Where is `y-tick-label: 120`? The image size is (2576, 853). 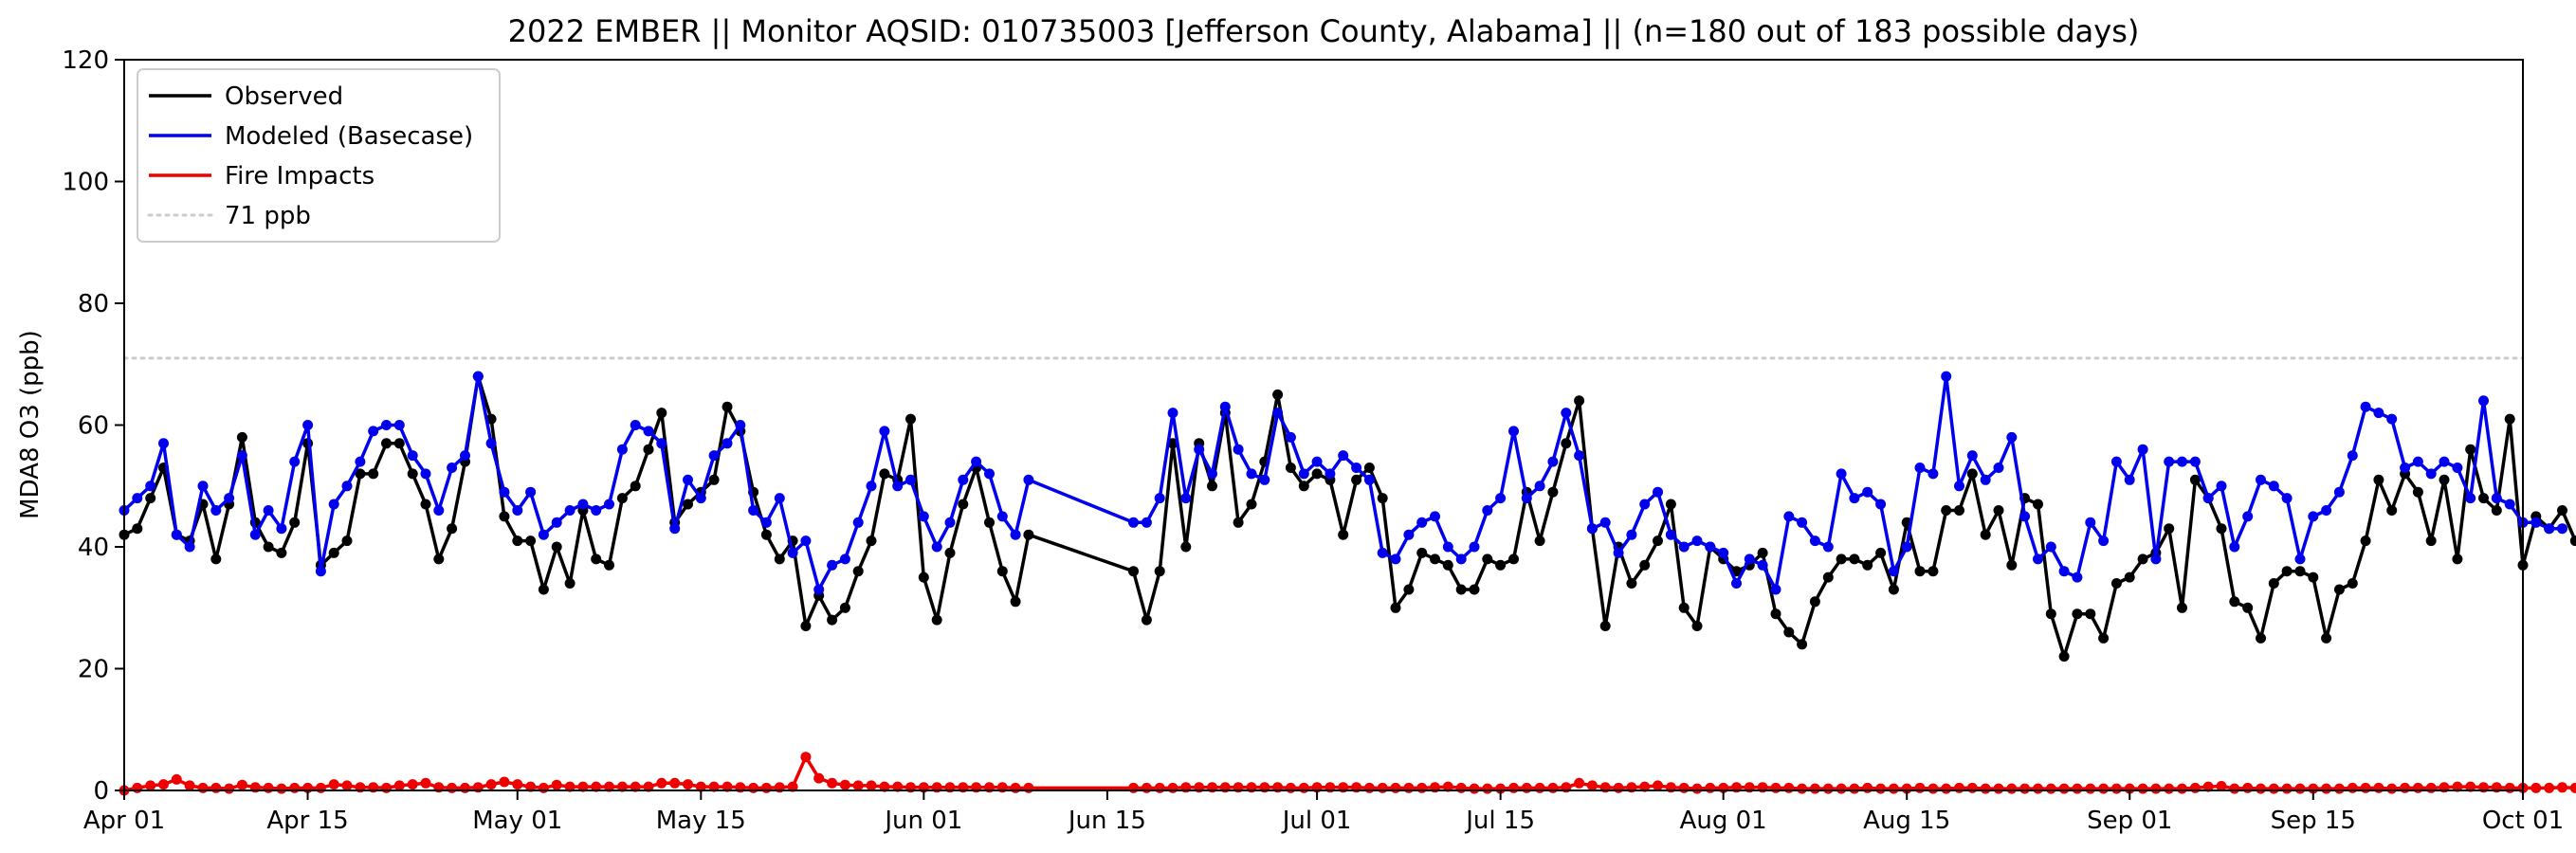 y-tick-label: 120 is located at coordinates (85, 60).